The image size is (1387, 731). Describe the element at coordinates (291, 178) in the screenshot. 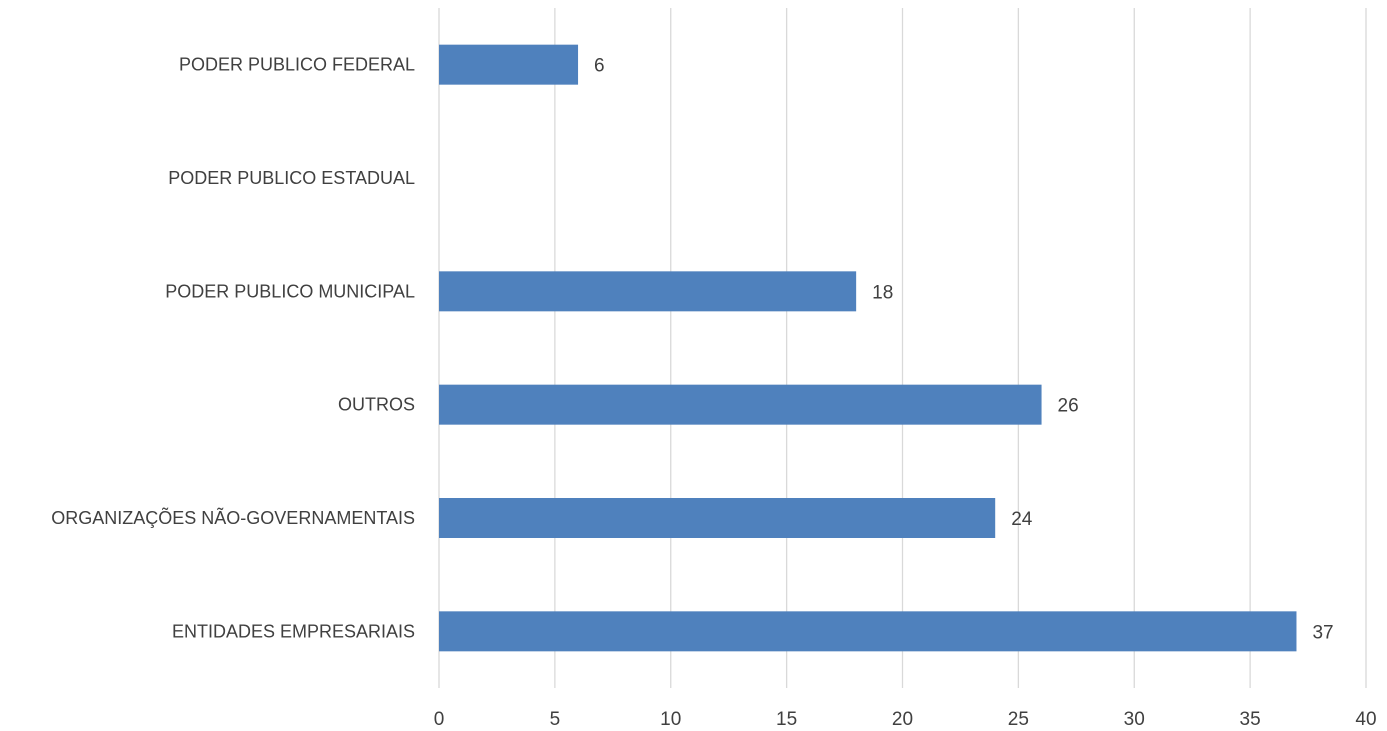

I see `category-label: PODER PUBLICO ESTADUAL` at that location.